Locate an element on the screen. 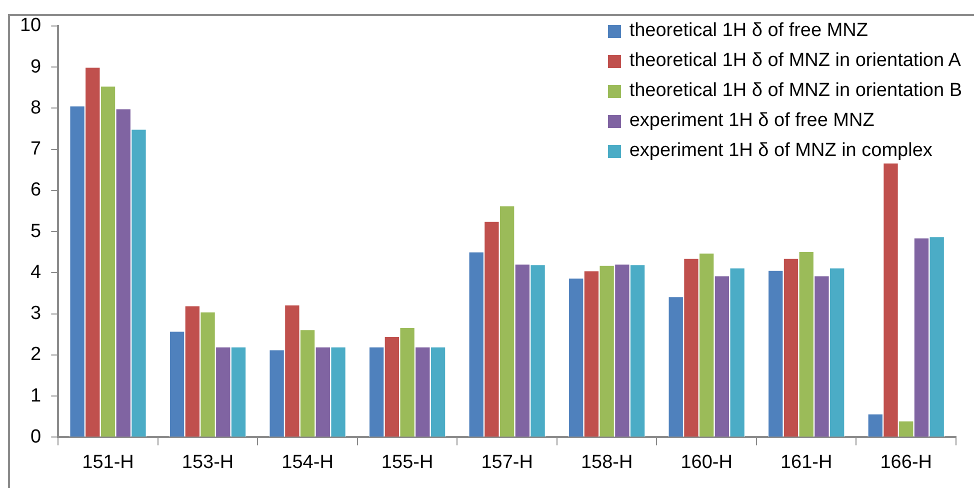 Image resolution: width=974 pixels, height=488 pixels. y-tick-label: 4 is located at coordinates (36, 272).